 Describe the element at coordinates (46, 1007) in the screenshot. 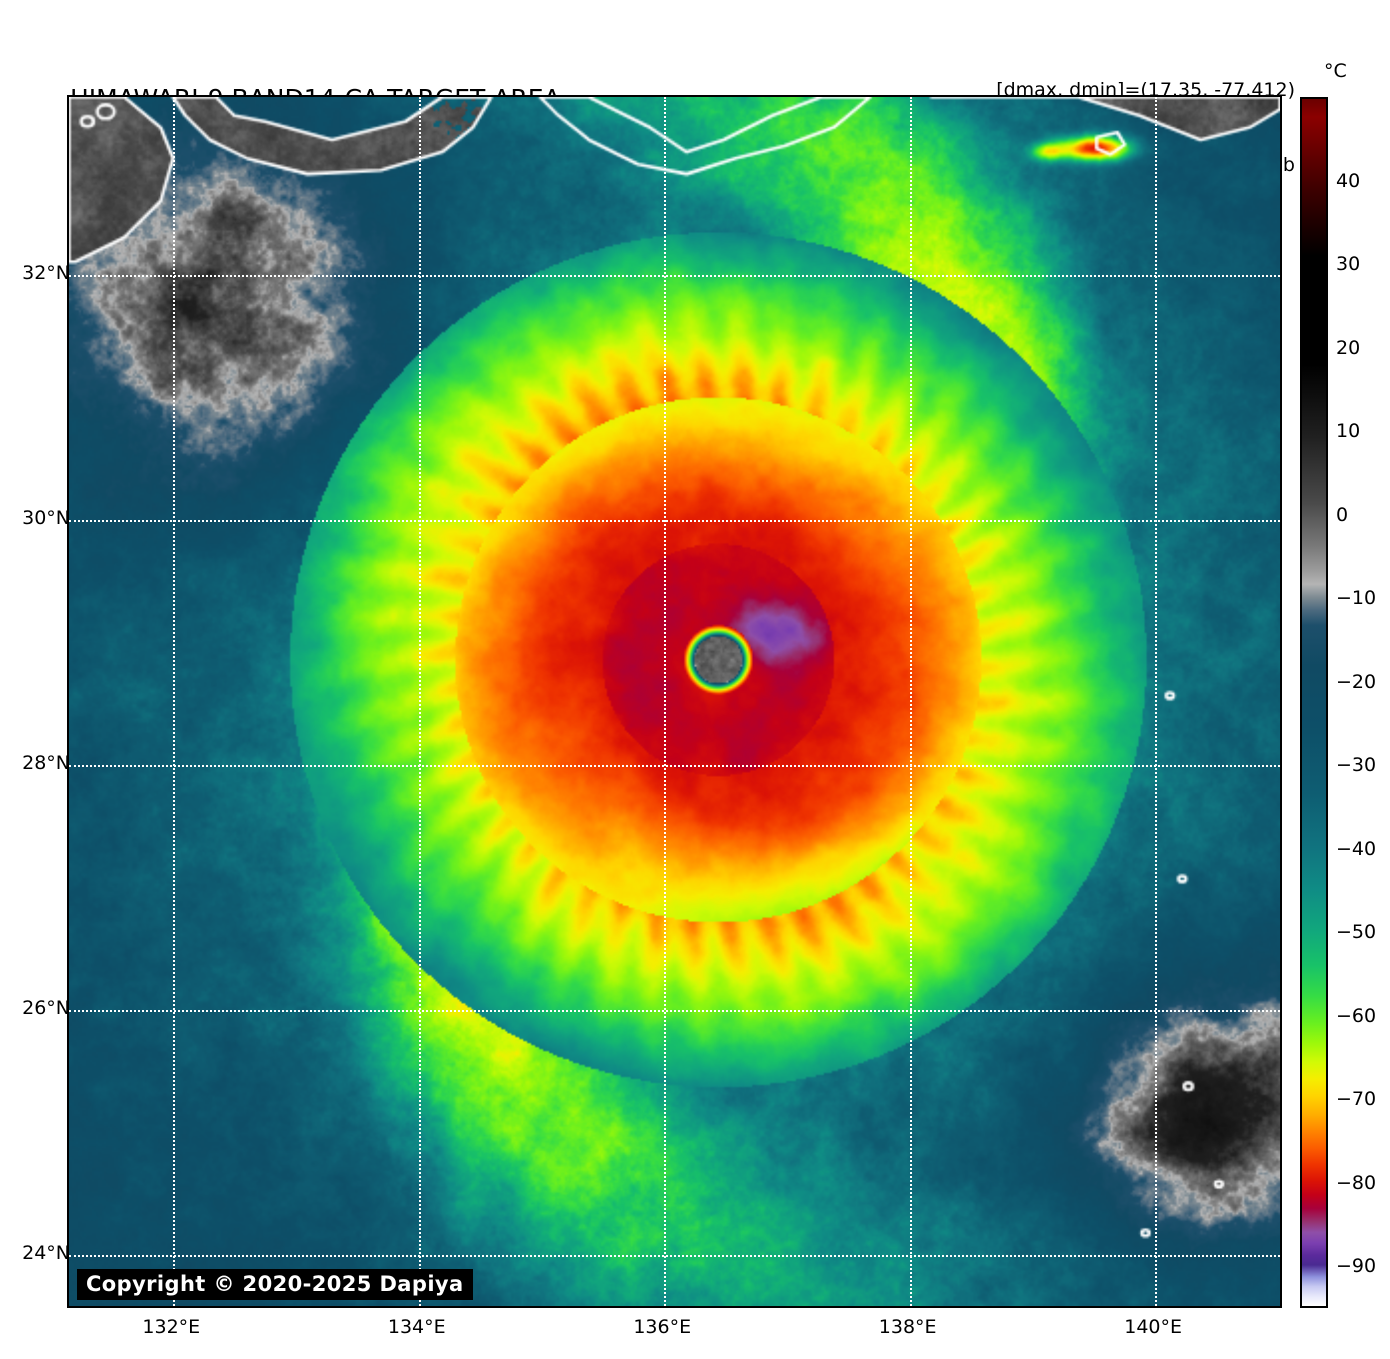

I see `y-axis-tick-label: 26°N` at that location.